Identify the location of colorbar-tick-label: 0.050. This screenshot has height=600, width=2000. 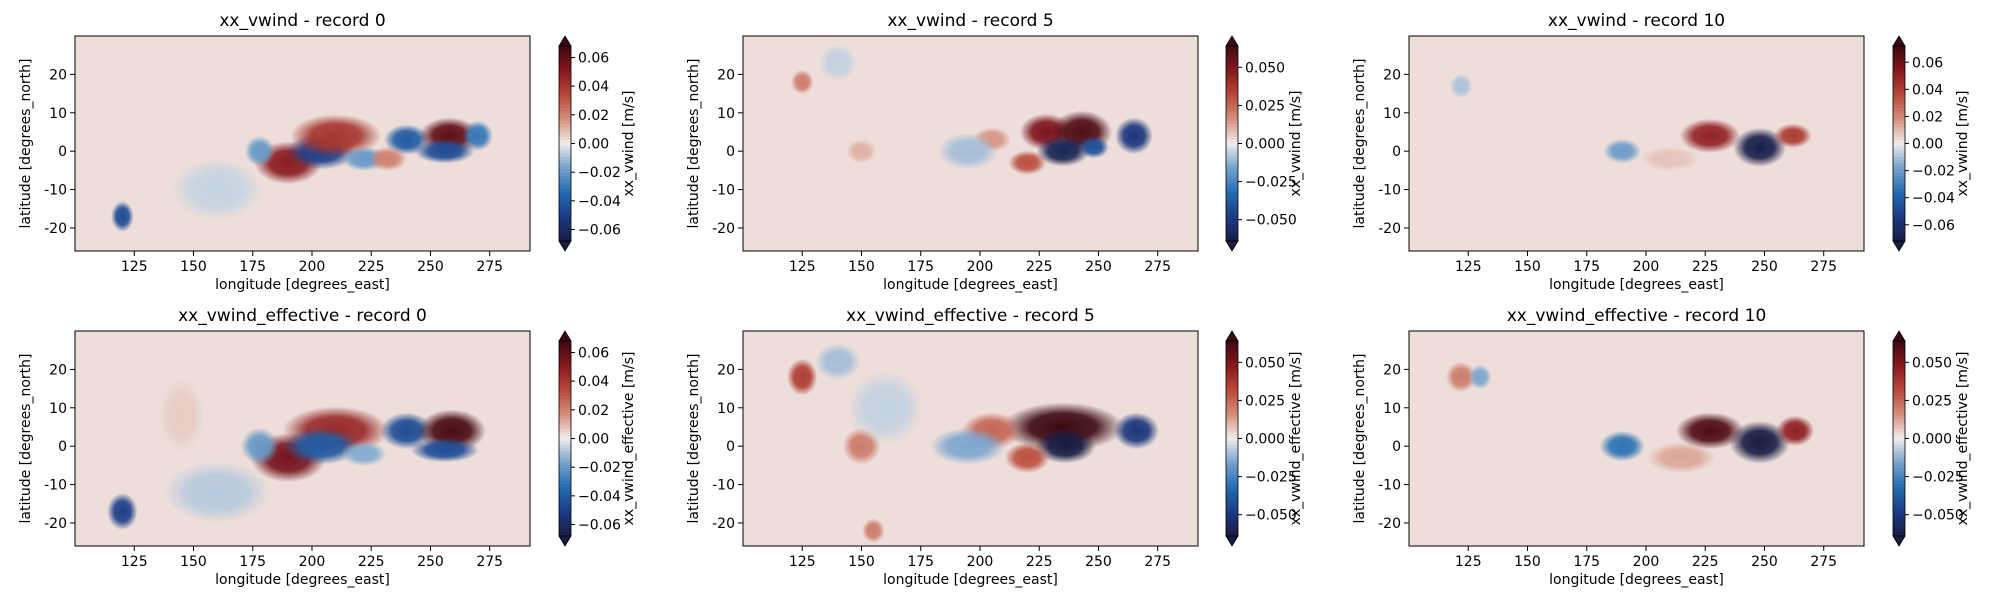
(1265, 68).